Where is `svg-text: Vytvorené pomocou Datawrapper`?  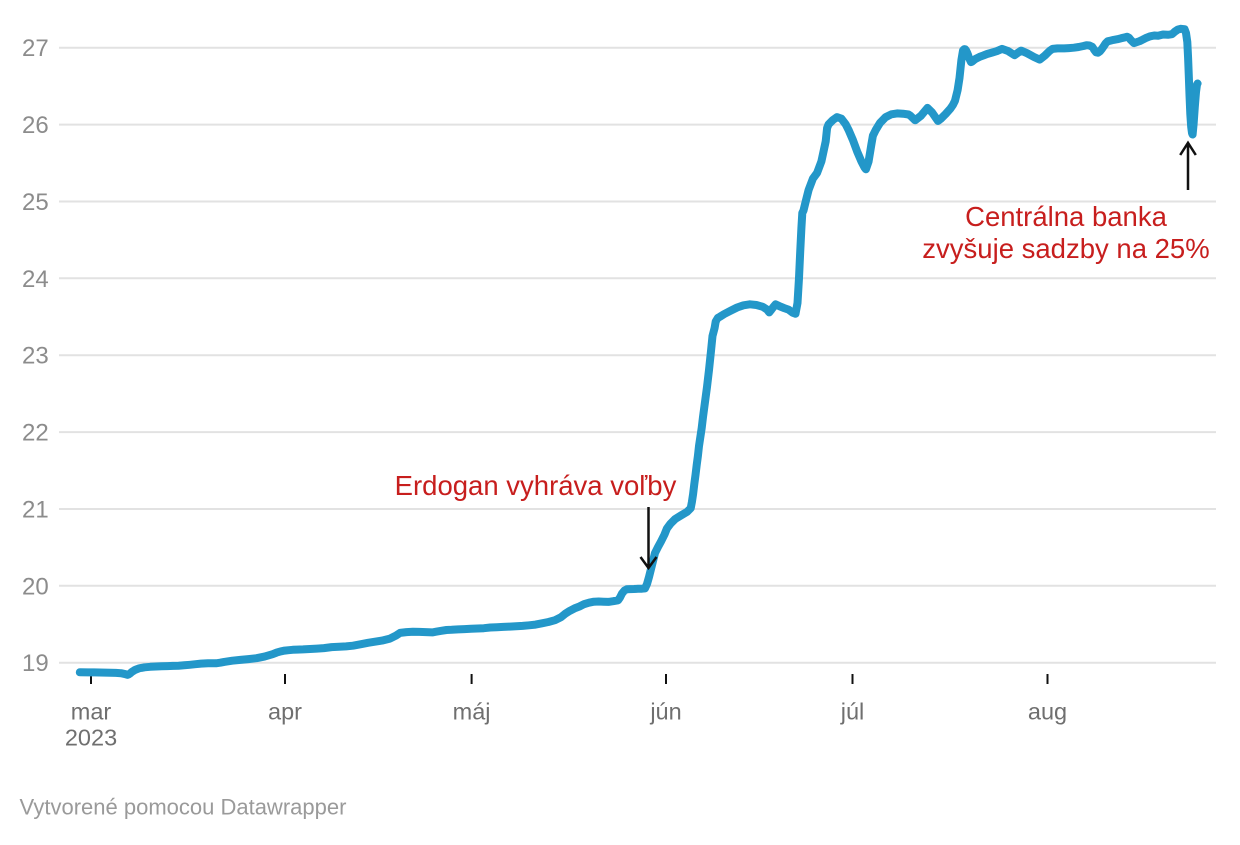 svg-text: Vytvorené pomocou Datawrapper is located at coordinates (183, 807).